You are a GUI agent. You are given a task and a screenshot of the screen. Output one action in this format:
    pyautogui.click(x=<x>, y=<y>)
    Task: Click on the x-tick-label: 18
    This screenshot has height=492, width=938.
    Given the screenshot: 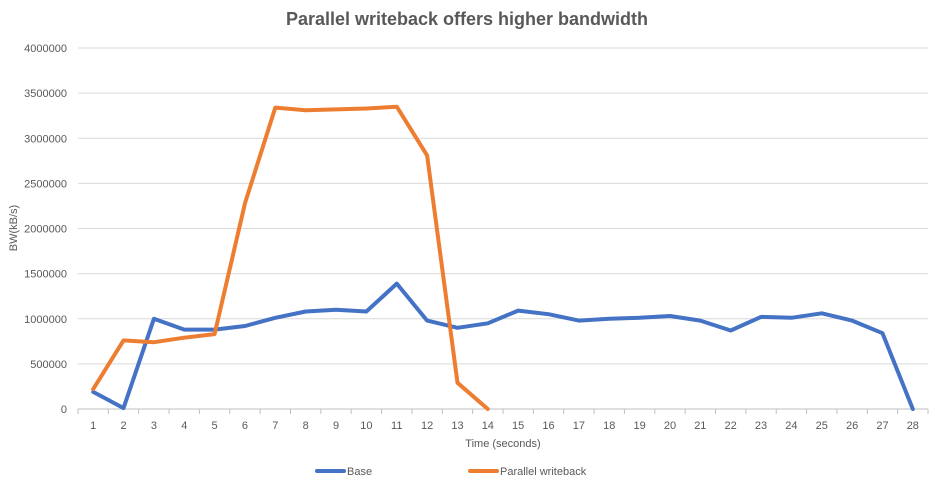 What is the action you would take?
    pyautogui.click(x=609, y=426)
    